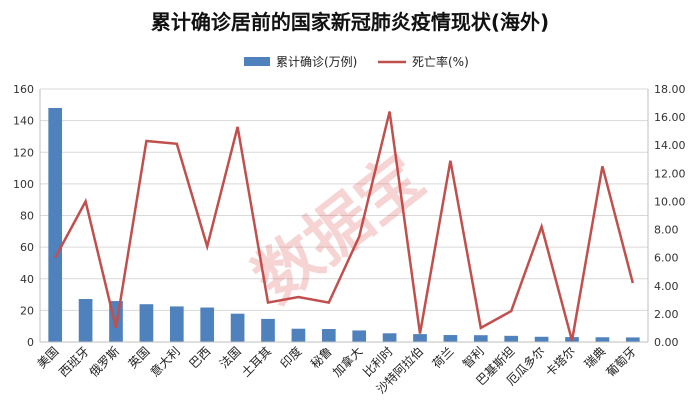 The height and width of the screenshot is (412, 700). Describe the element at coordinates (104, 361) in the screenshot. I see `x-tick-label: 俄罗斯` at that location.